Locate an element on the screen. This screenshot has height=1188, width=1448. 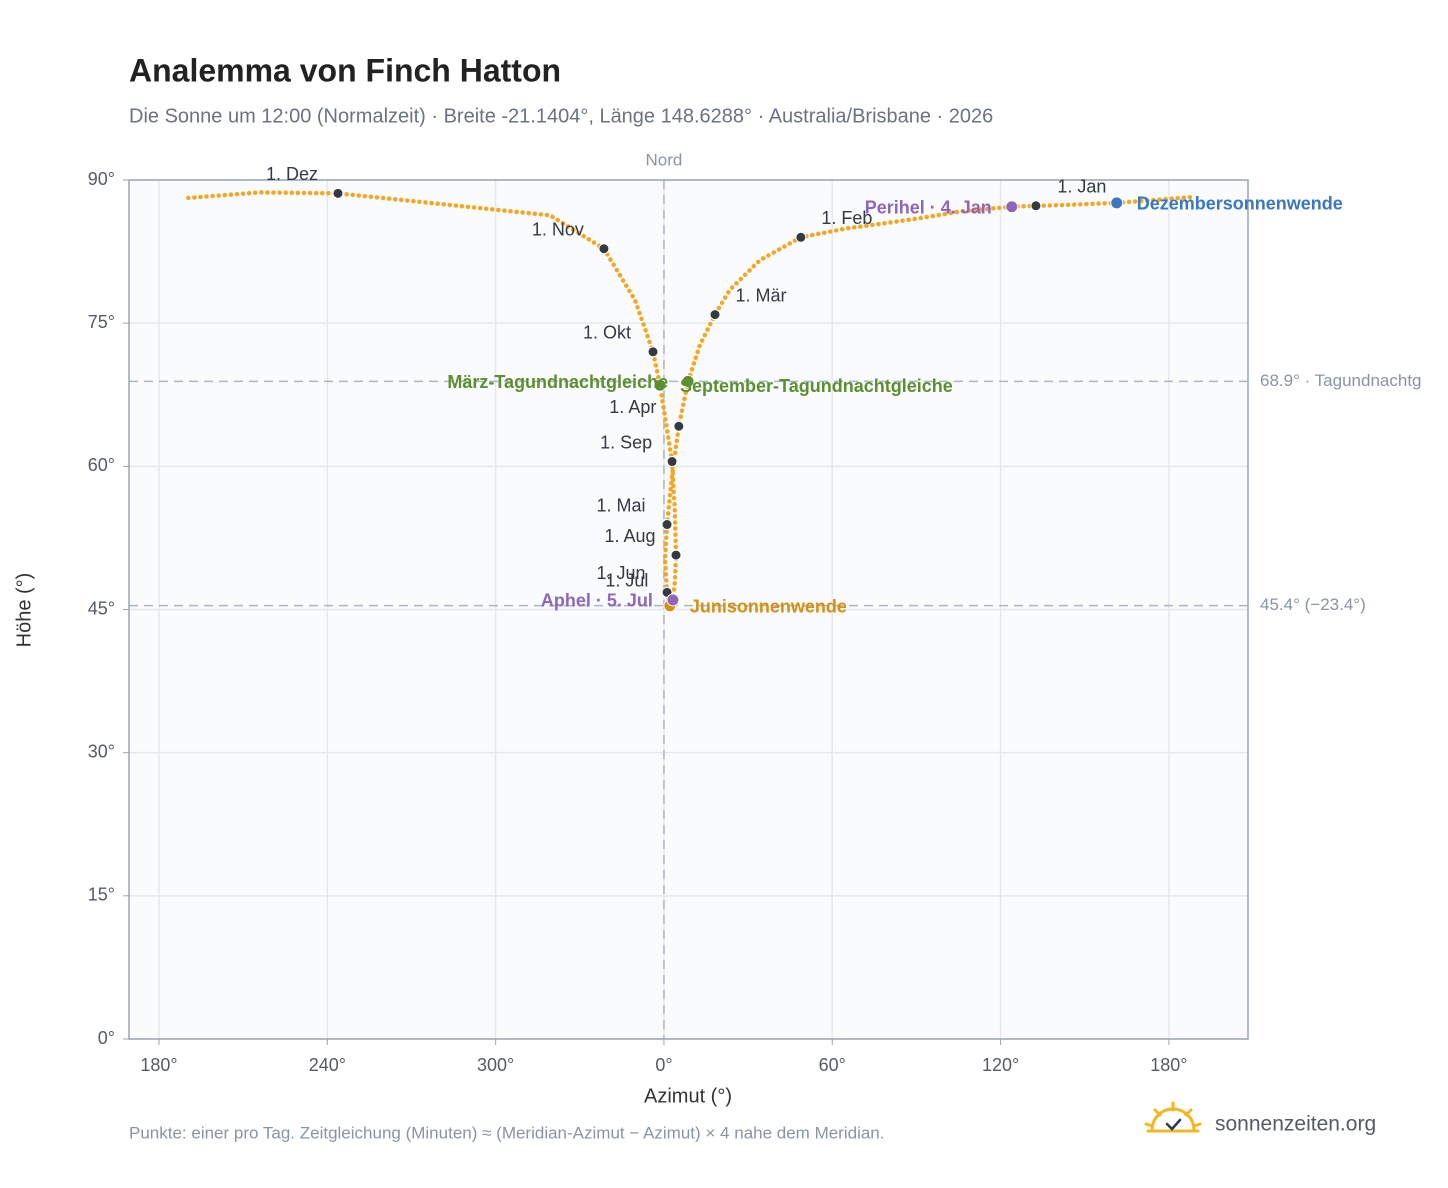
x-tick-label: 120° is located at coordinates (1000, 1065).